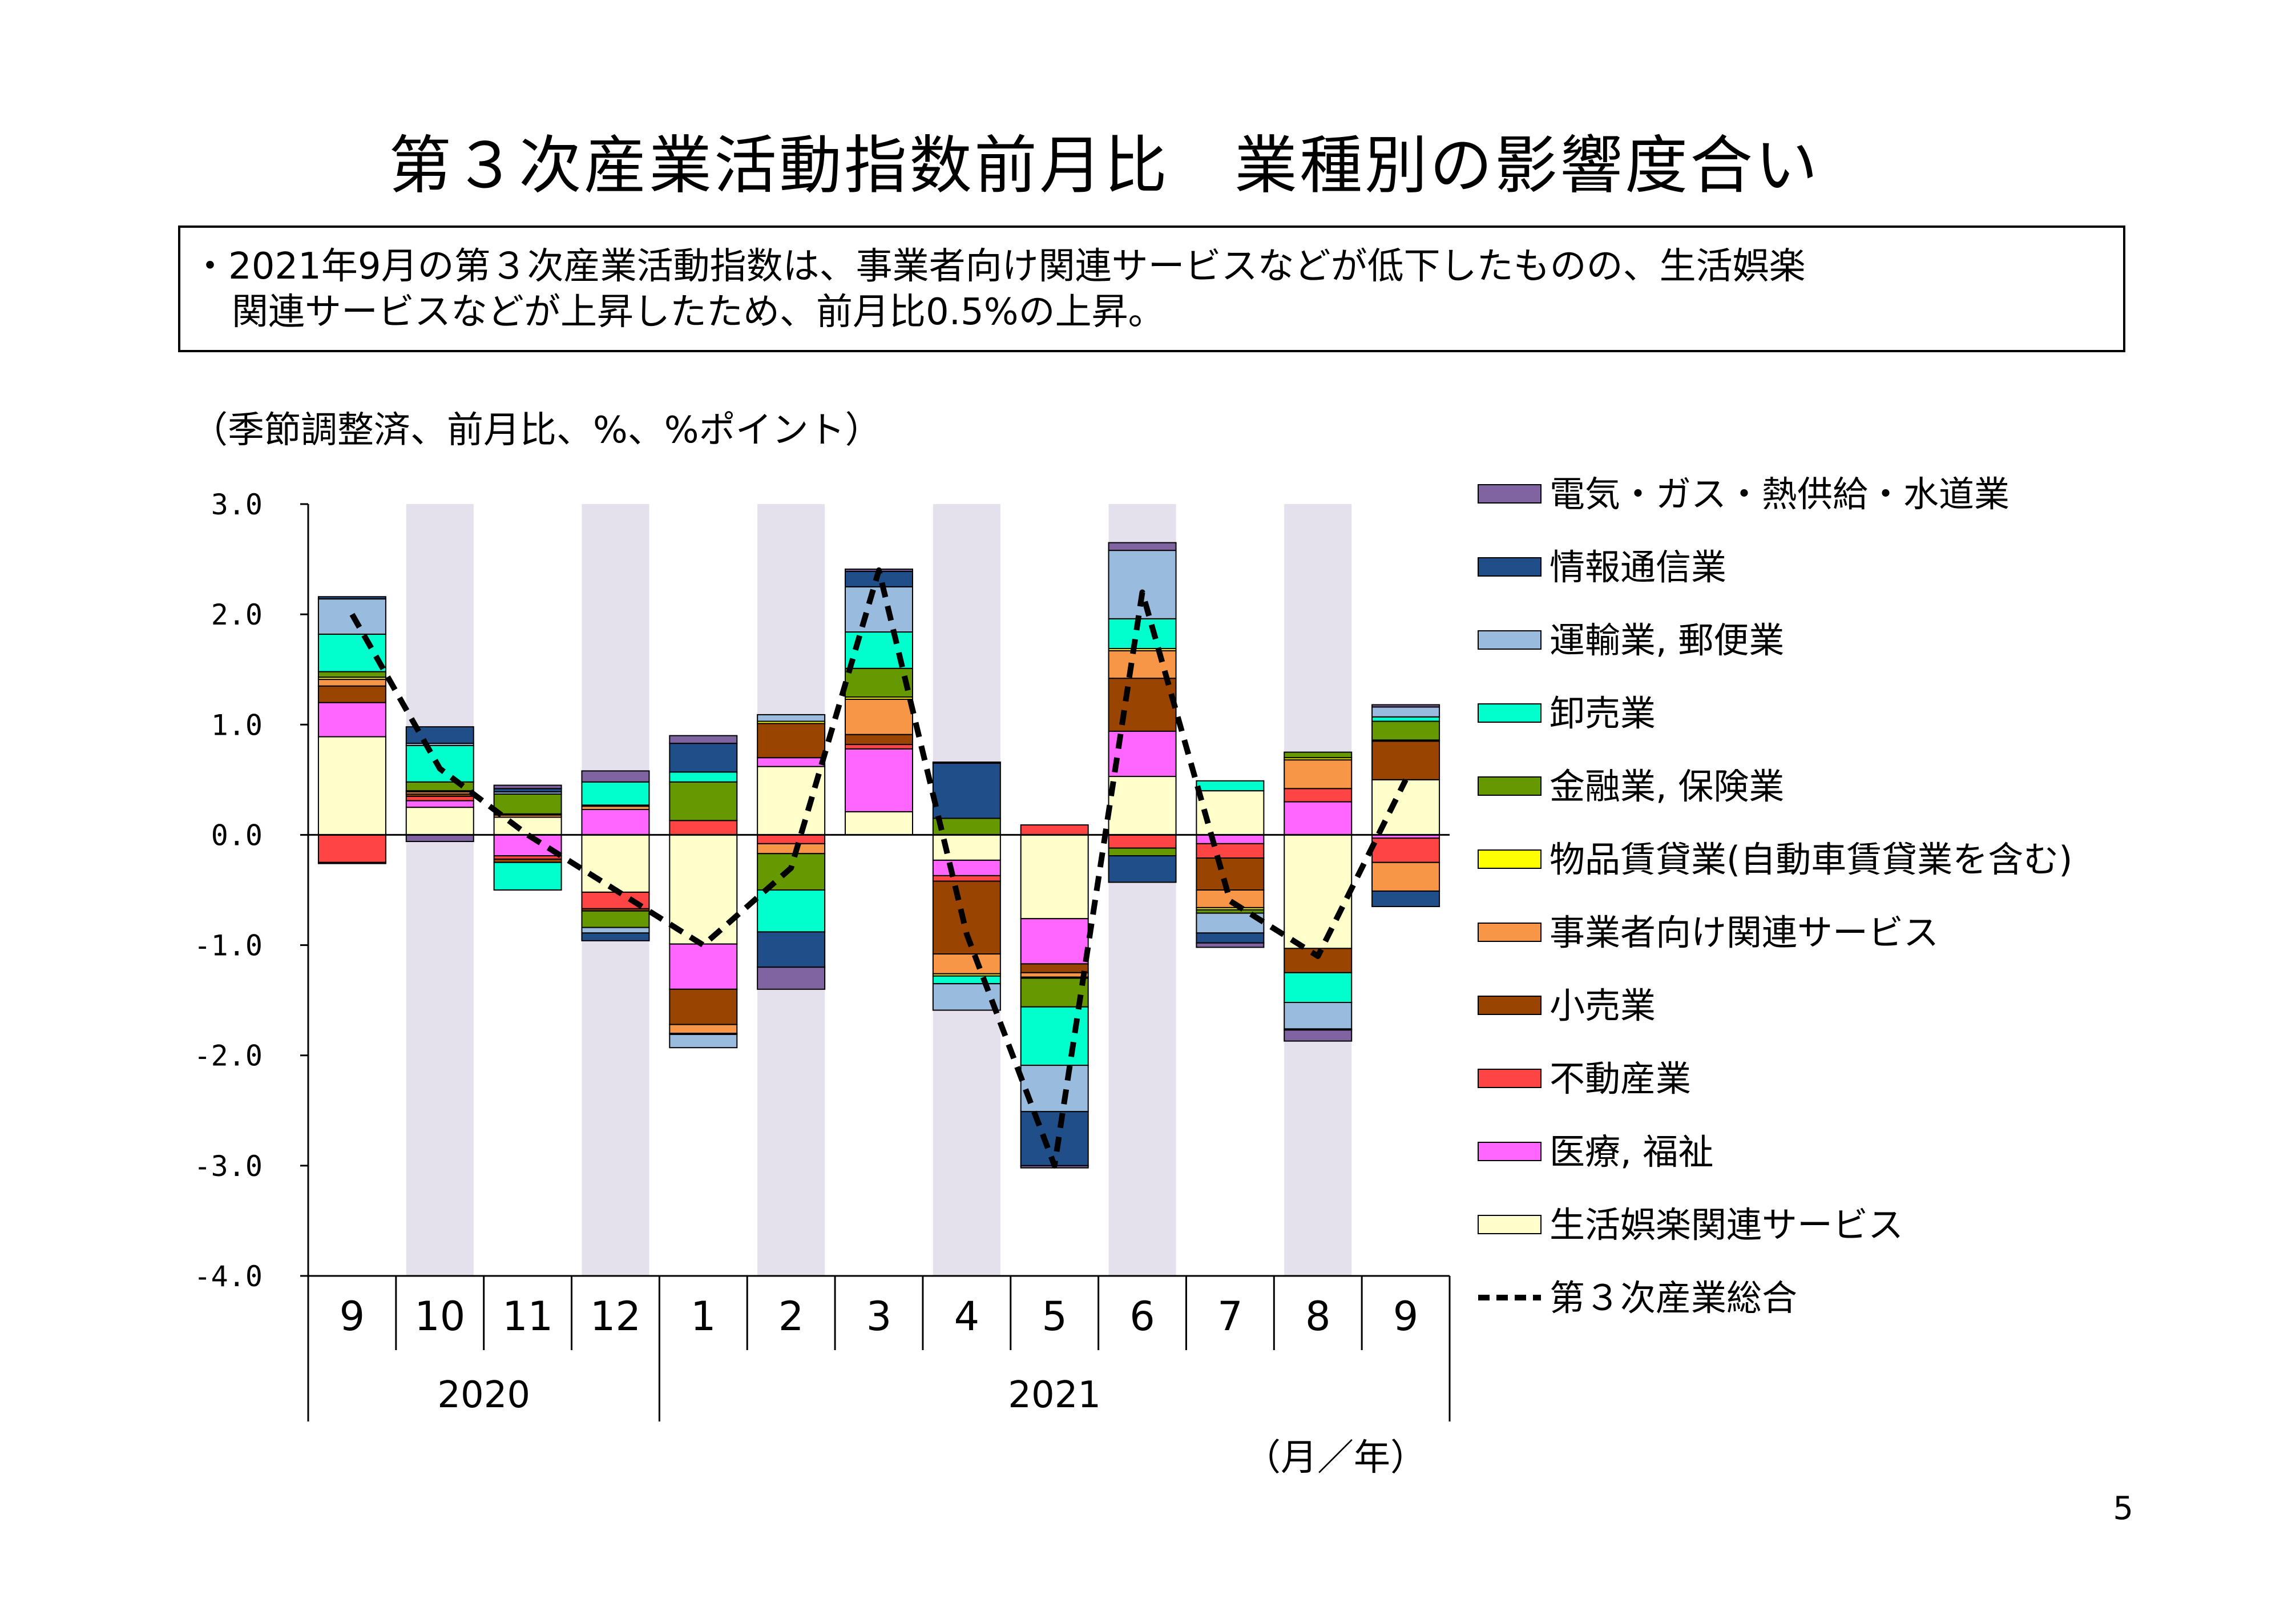 This screenshot has height=1619, width=2296. Describe the element at coordinates (483, 1395) in the screenshot. I see `year-label-0: 2020` at that location.